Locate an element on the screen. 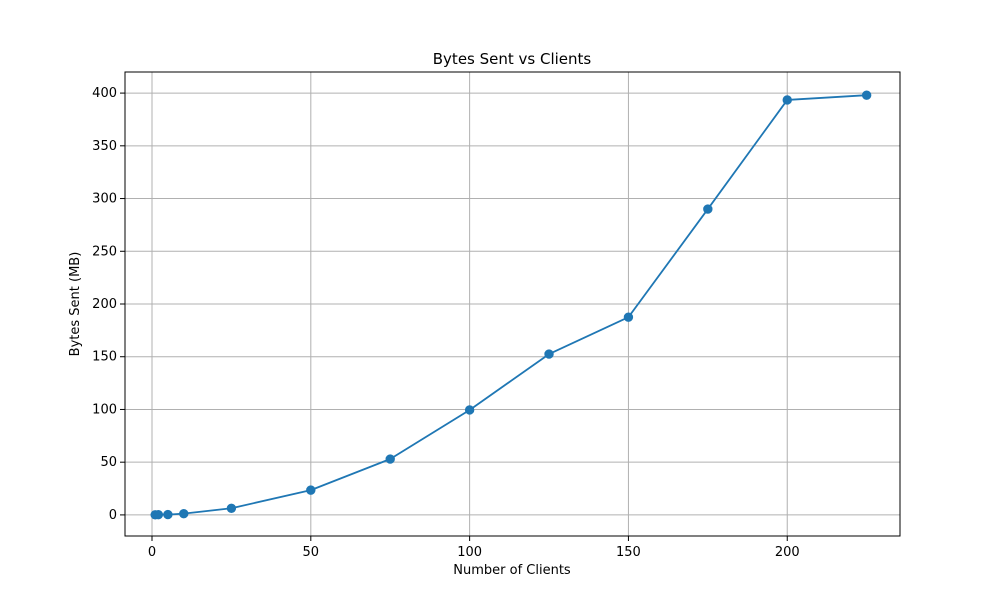  y-tick-label: 200 is located at coordinates (104, 304).